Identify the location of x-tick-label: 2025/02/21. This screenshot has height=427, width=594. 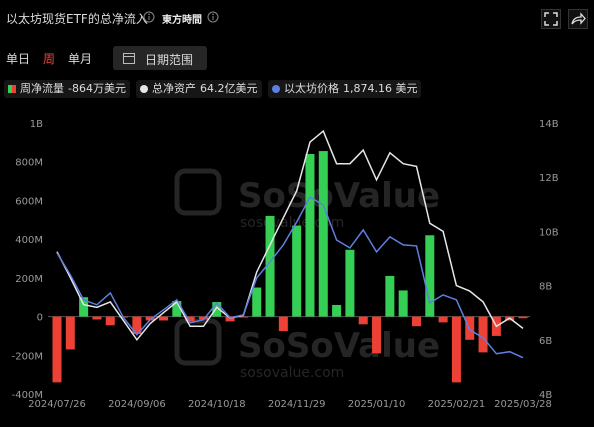
(457, 404).